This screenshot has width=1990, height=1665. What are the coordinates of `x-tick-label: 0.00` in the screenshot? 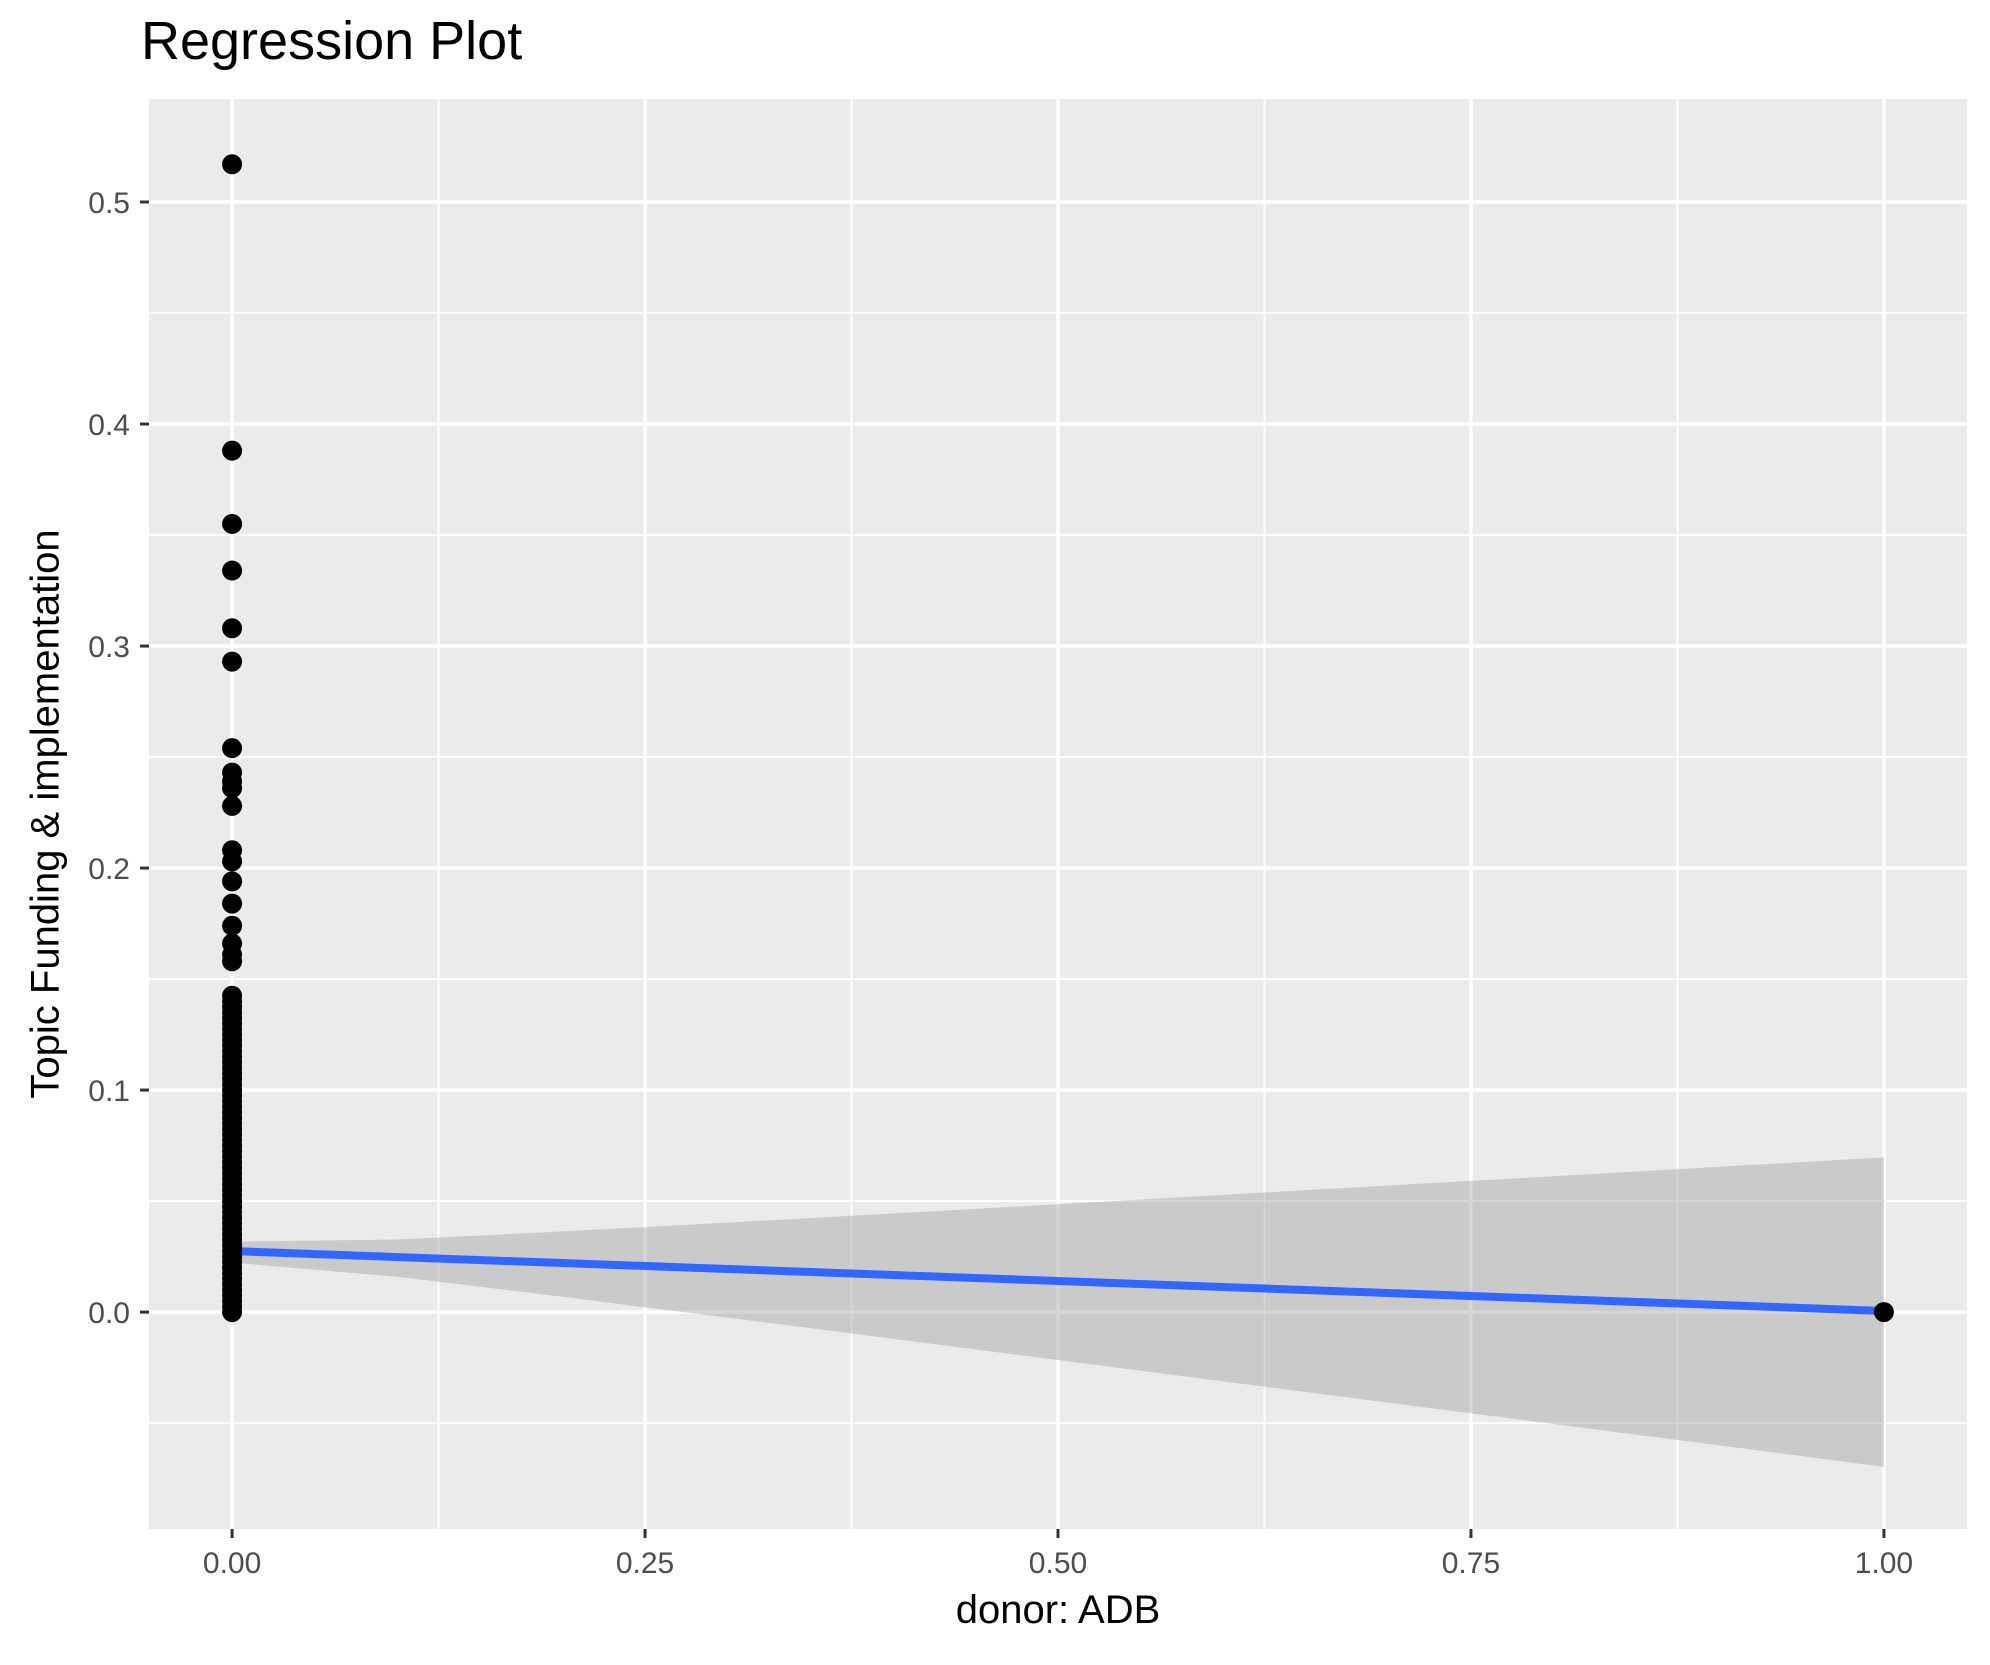 It's located at (232, 1563).